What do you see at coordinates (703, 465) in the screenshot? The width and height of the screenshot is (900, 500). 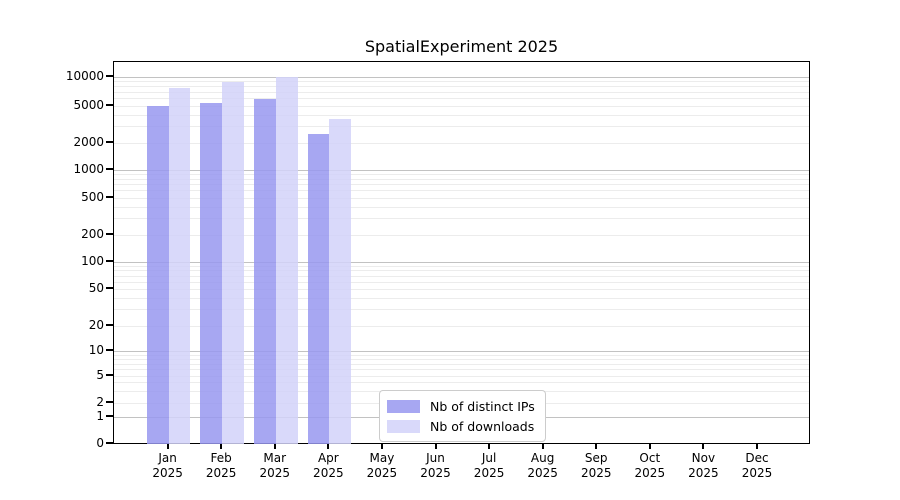 I see `x-tick-label-nov: Nov 2025` at bounding box center [703, 465].